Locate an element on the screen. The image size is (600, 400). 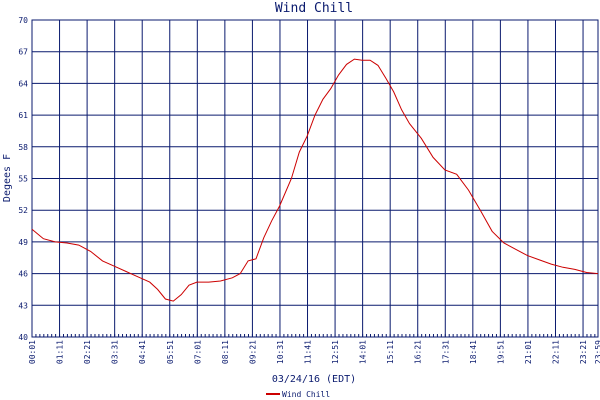
x-tick-label: 08:11 is located at coordinates (225, 352).